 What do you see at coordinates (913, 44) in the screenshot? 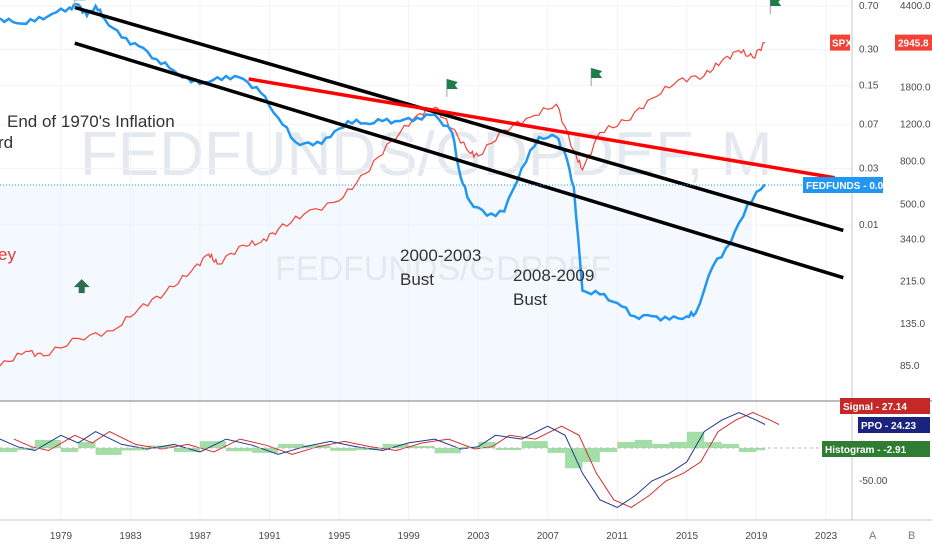
I see `spx-last-value: 2945.8` at bounding box center [913, 44].